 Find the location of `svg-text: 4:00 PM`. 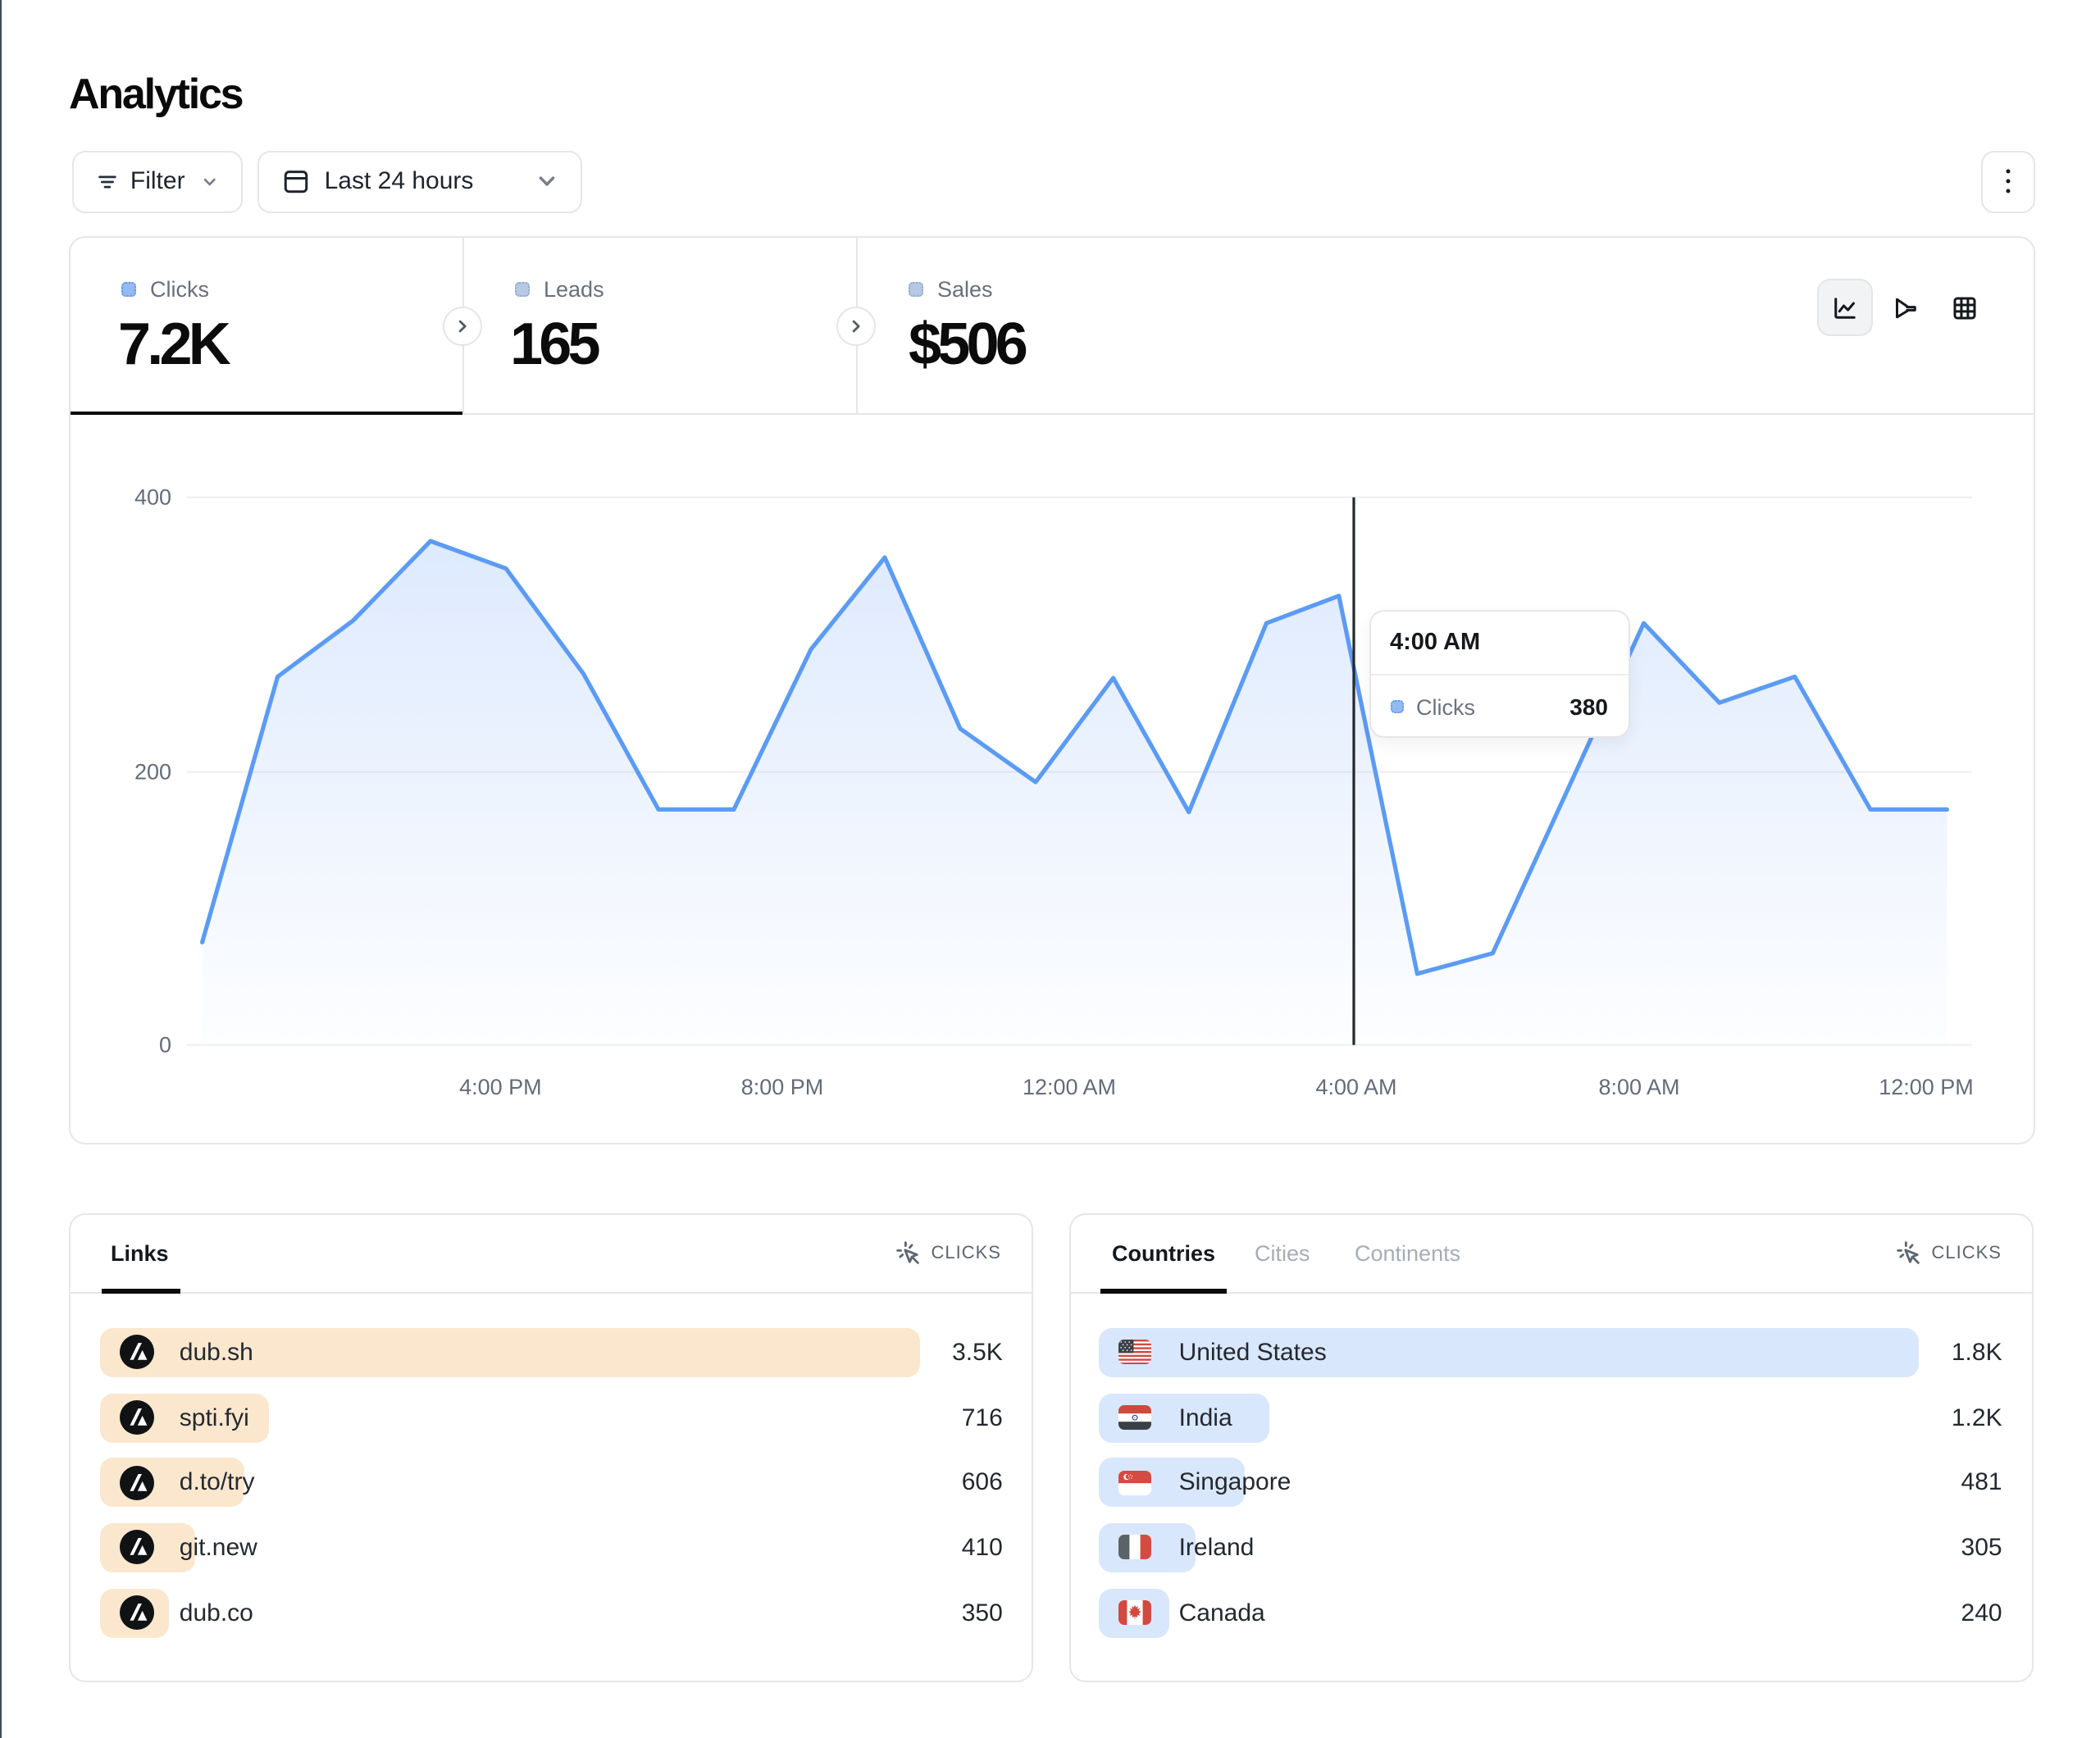

svg-text: 4:00 PM is located at coordinates (500, 1088).